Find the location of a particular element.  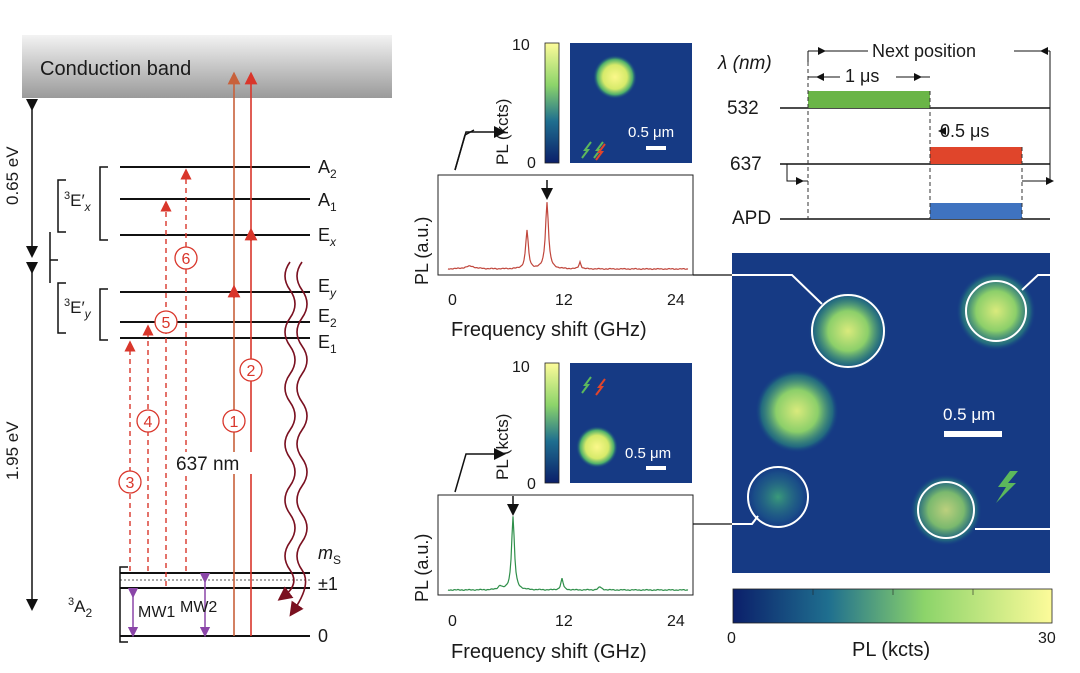

spectrum-bottom-frame is located at coordinates (565, 545).